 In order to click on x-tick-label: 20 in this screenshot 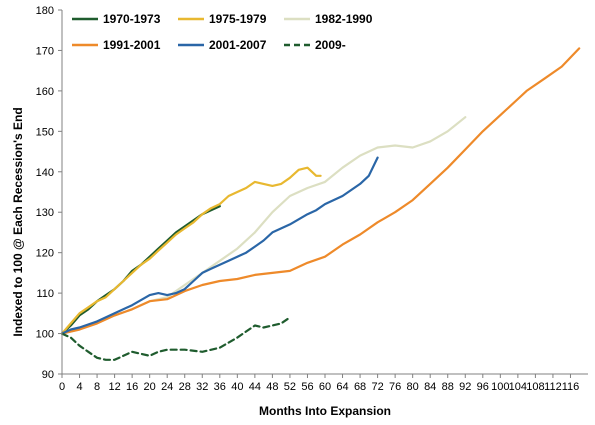, I will do `click(150, 387)`.